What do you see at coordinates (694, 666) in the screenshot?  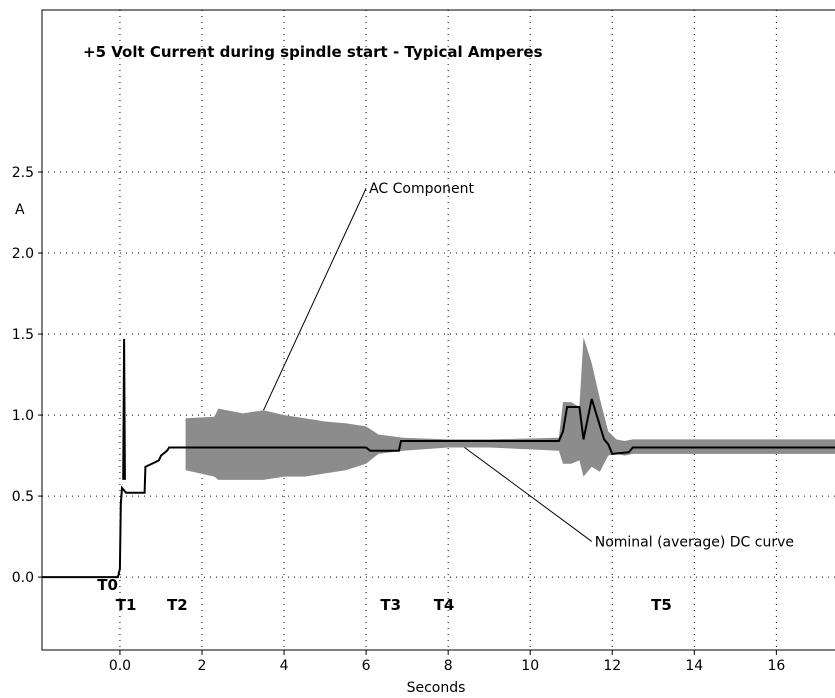 I see `x-tick-label: 14` at bounding box center [694, 666].